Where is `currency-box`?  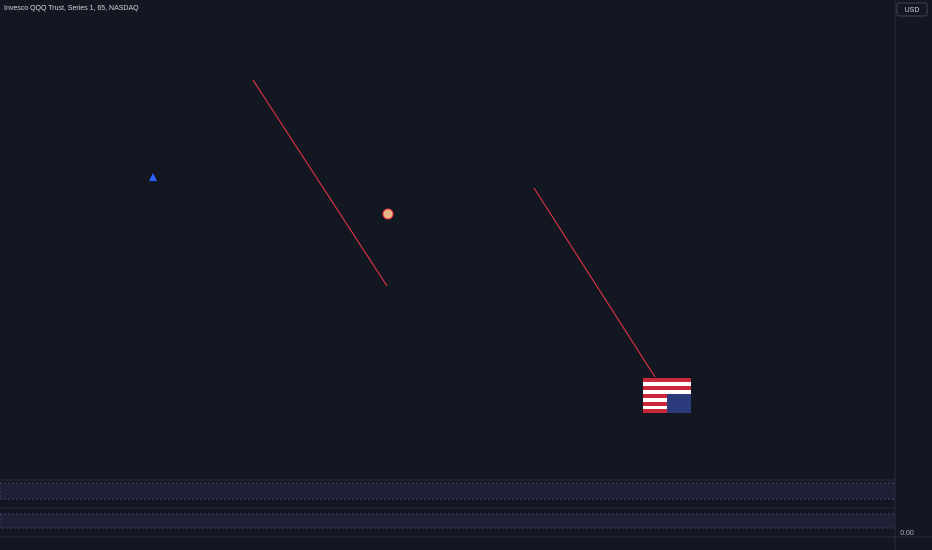
currency-box is located at coordinates (912, 9).